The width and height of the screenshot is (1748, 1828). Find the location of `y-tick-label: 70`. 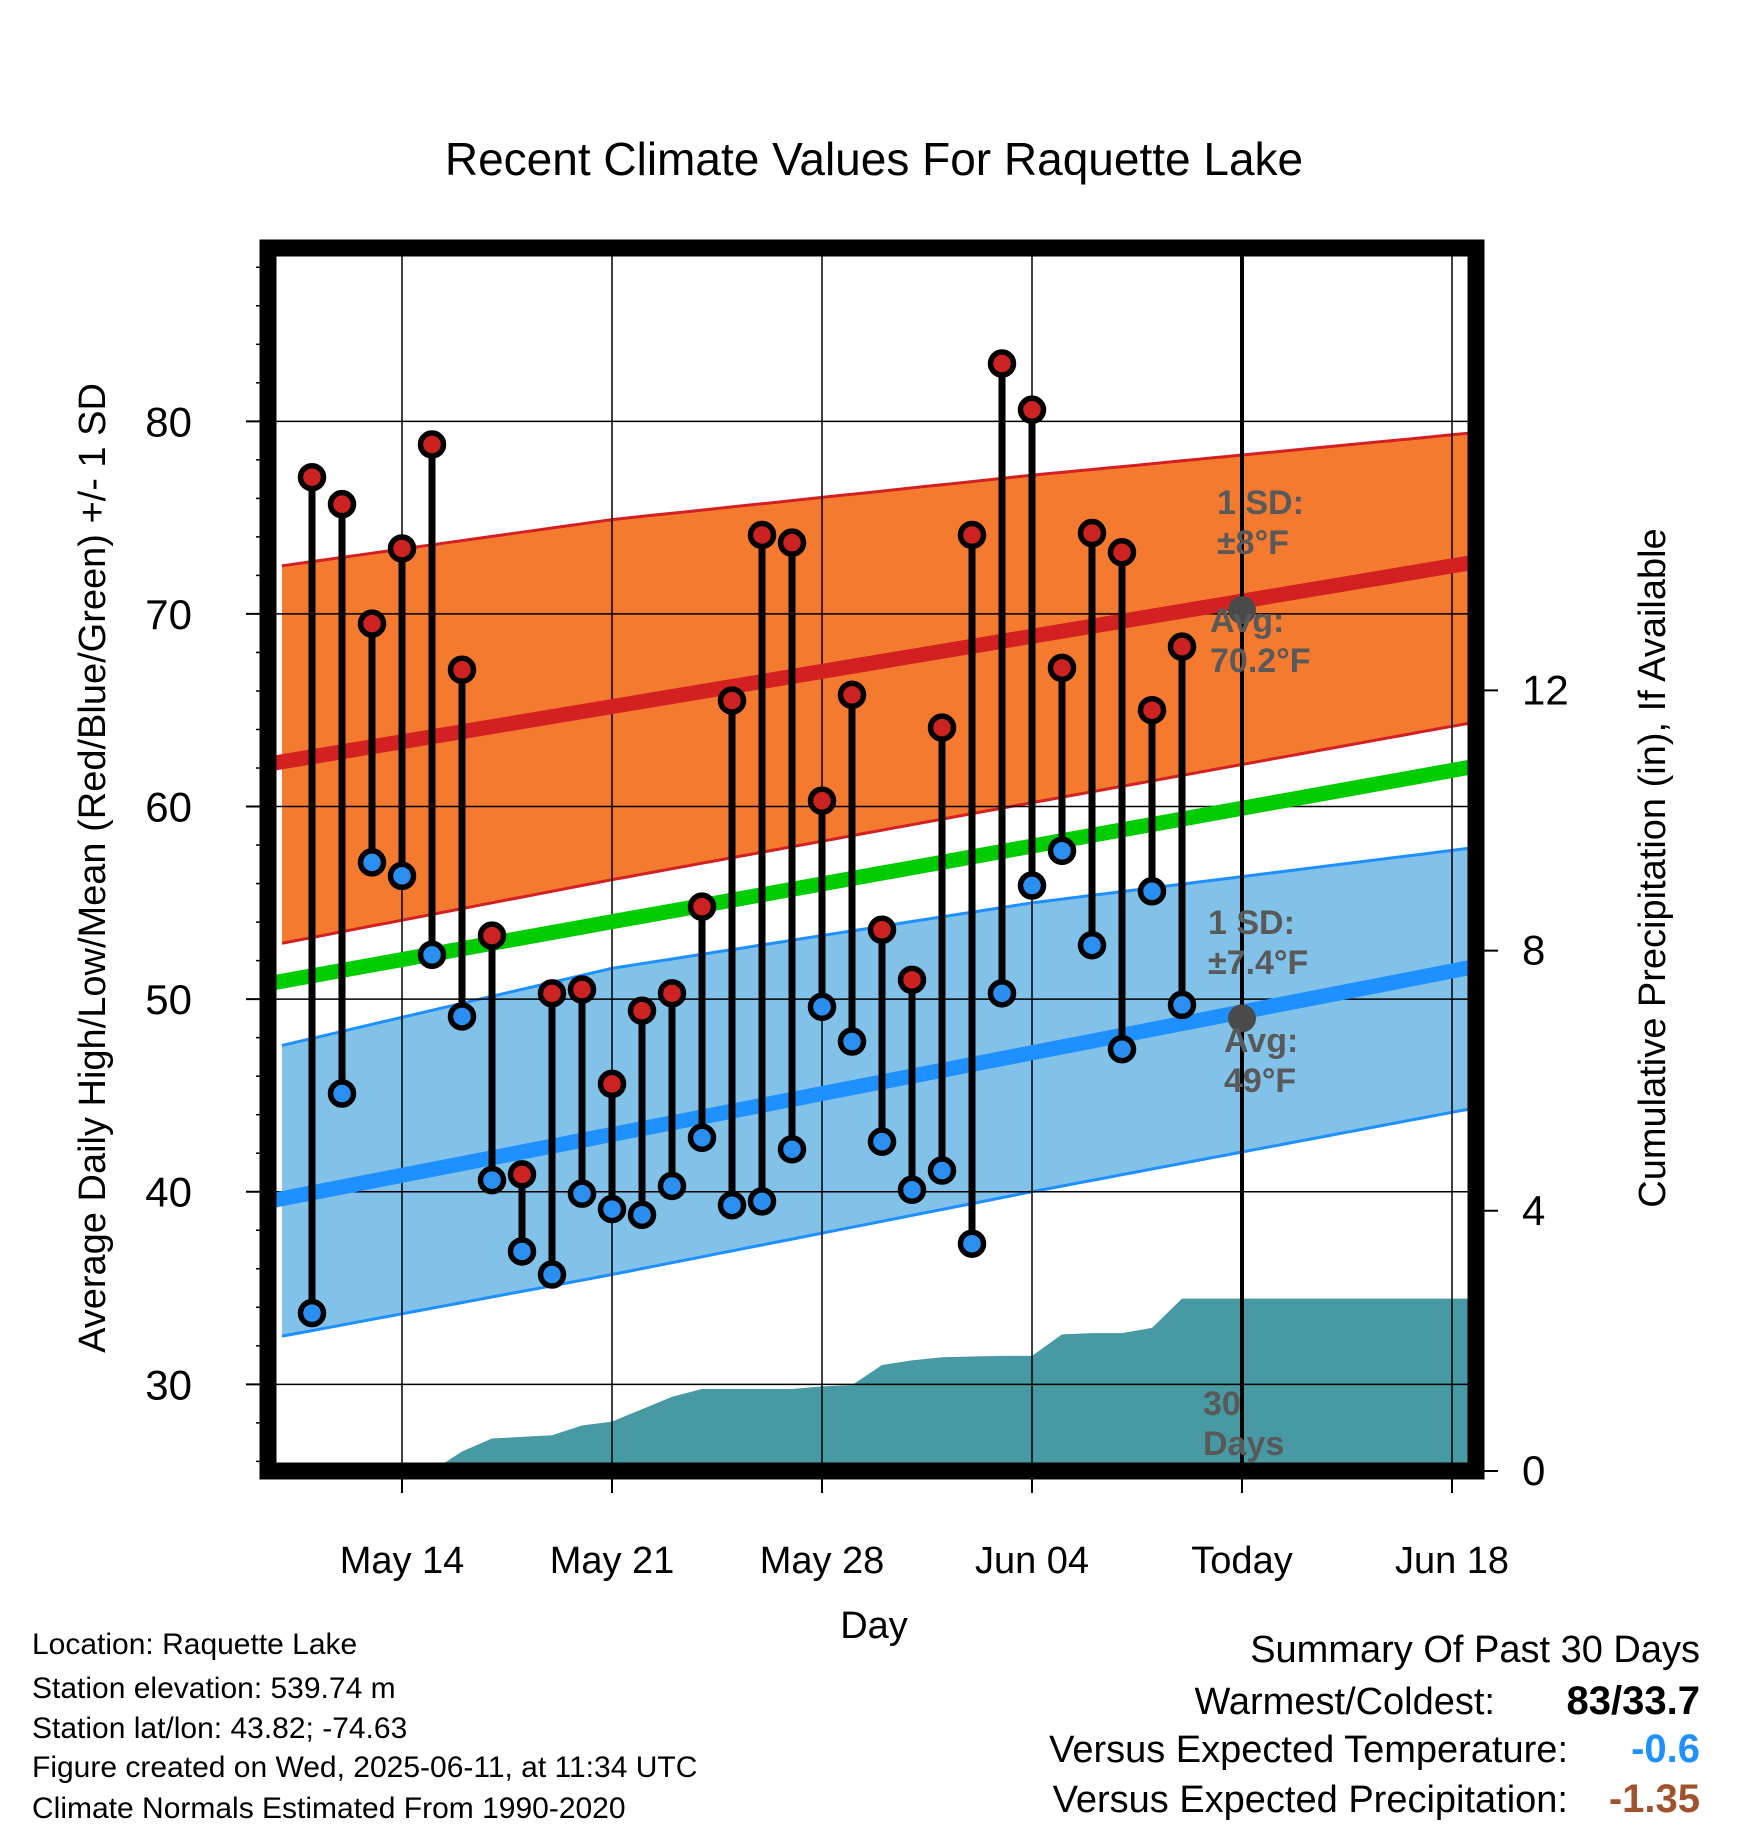

y-tick-label: 70 is located at coordinates (168, 614).